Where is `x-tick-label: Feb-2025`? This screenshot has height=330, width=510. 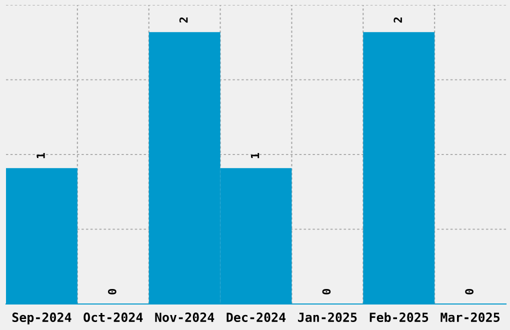 x-tick-label: Feb-2025 is located at coordinates (399, 317).